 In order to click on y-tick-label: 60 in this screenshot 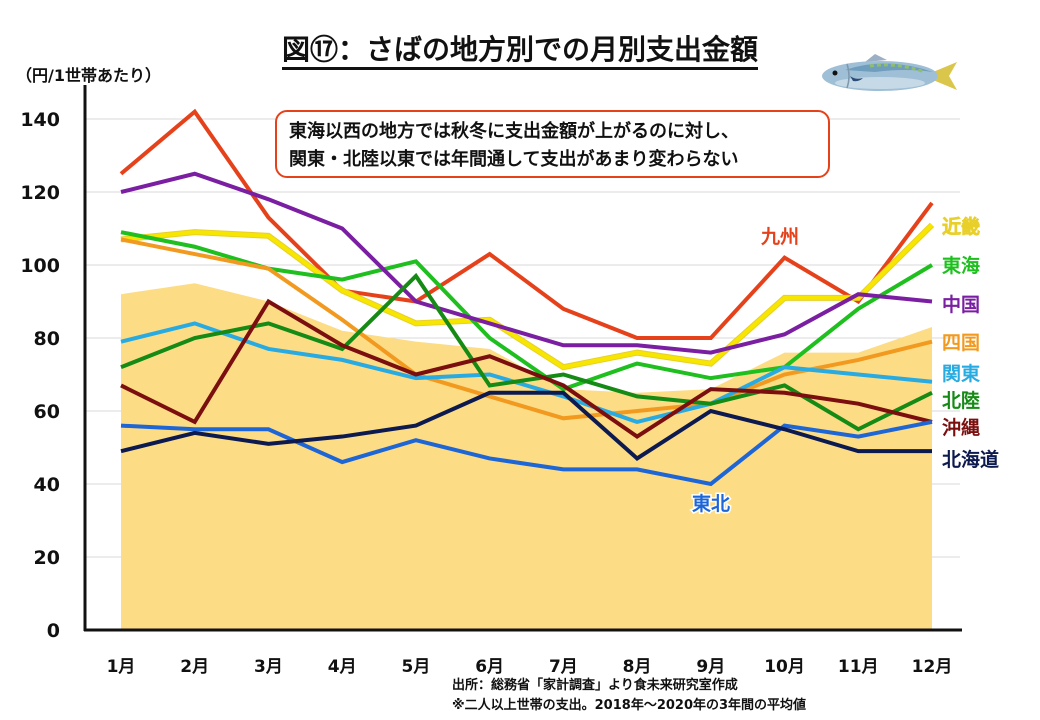, I will do `click(47, 412)`.